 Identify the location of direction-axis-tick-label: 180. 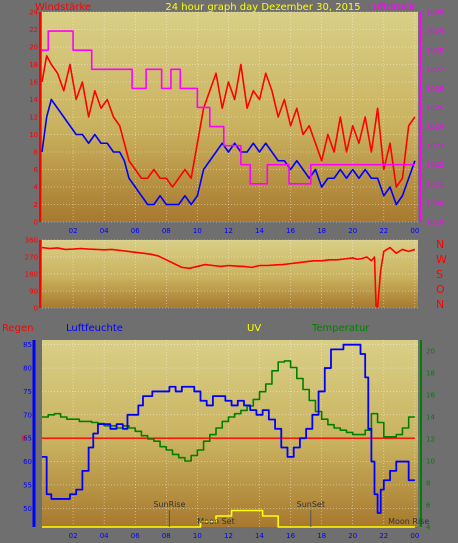
(31, 275).